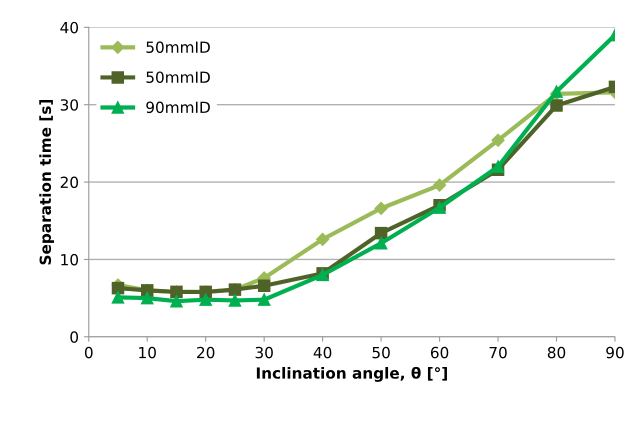  What do you see at coordinates (323, 352) in the screenshot?
I see `x-tick-label: 40` at bounding box center [323, 352].